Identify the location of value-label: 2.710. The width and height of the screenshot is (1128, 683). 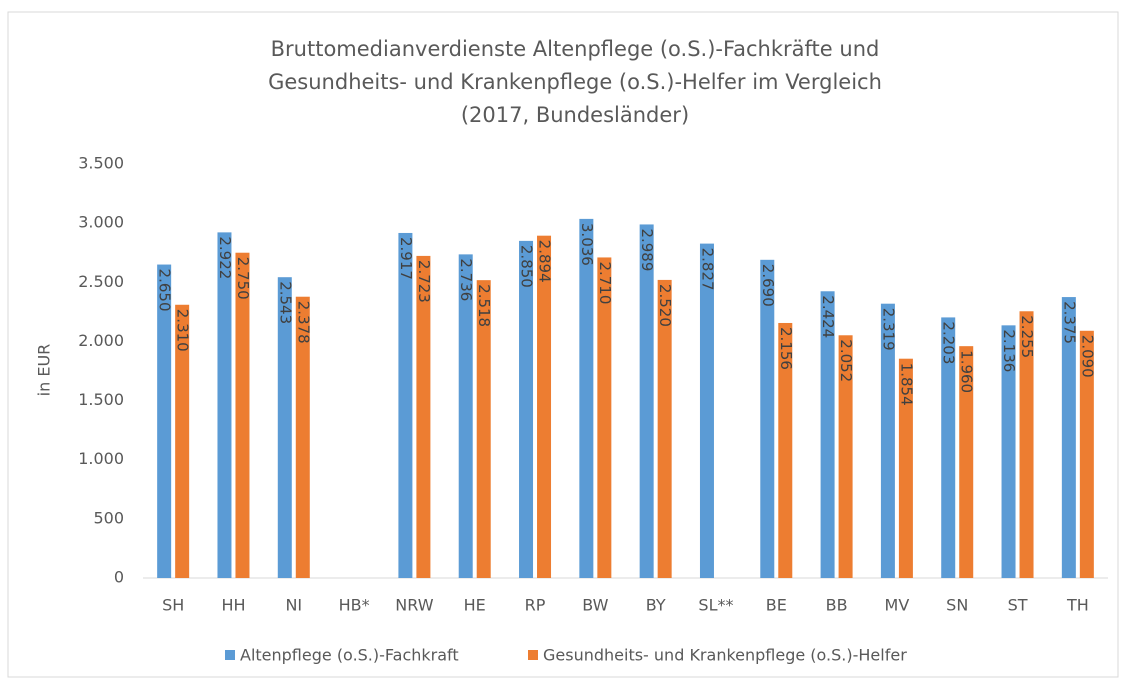
(605, 282).